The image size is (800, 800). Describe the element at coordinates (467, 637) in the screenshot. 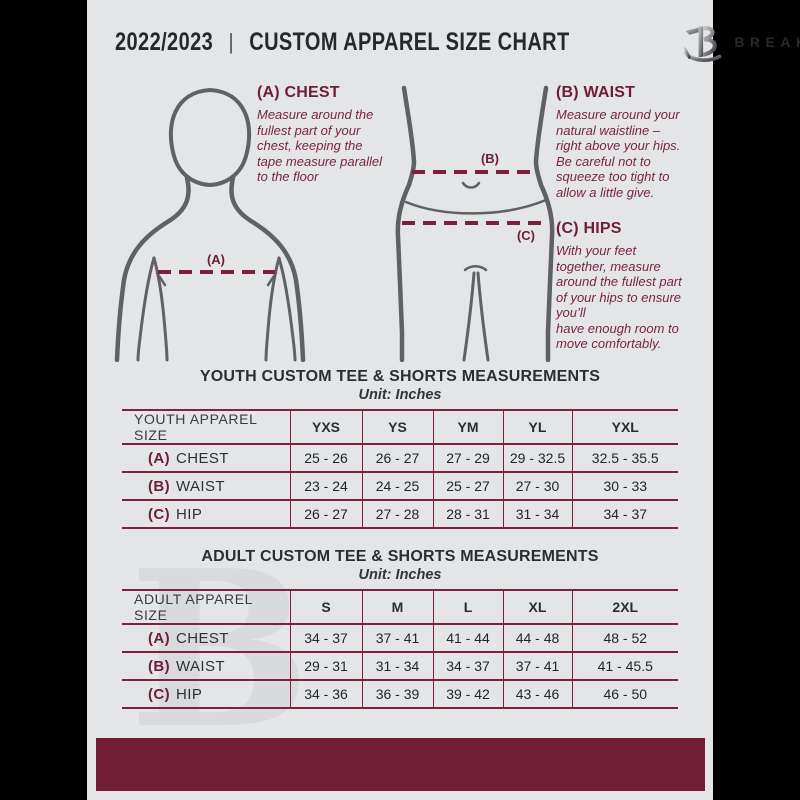

I see `size-range-cell: 41 - 44` at that location.